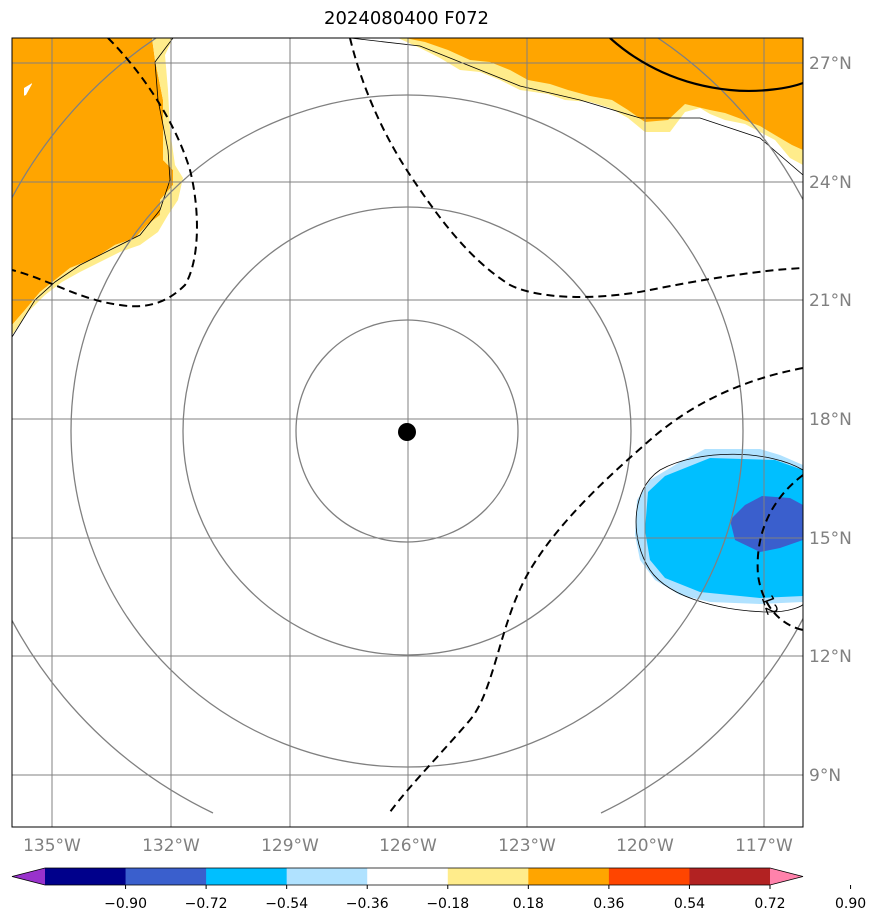 This screenshot has width=873, height=924. Describe the element at coordinates (447, 904) in the screenshot. I see `colorbar-tick-label: −0.18` at that location.